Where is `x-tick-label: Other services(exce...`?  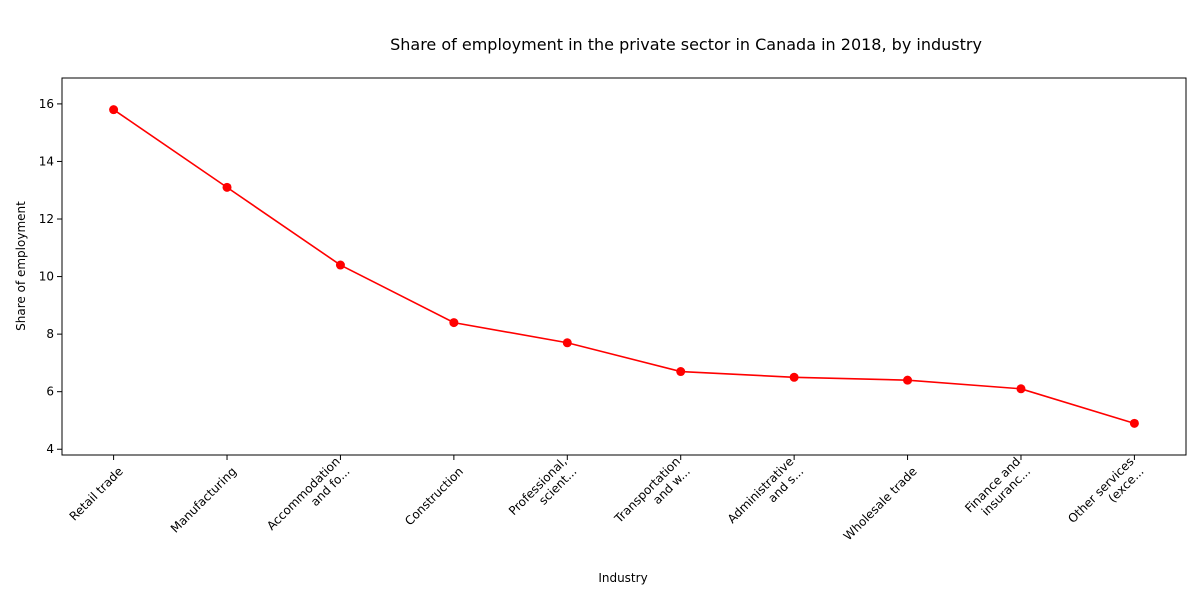
x-tick-label: Other services(exce... is located at coordinates (1105, 494).